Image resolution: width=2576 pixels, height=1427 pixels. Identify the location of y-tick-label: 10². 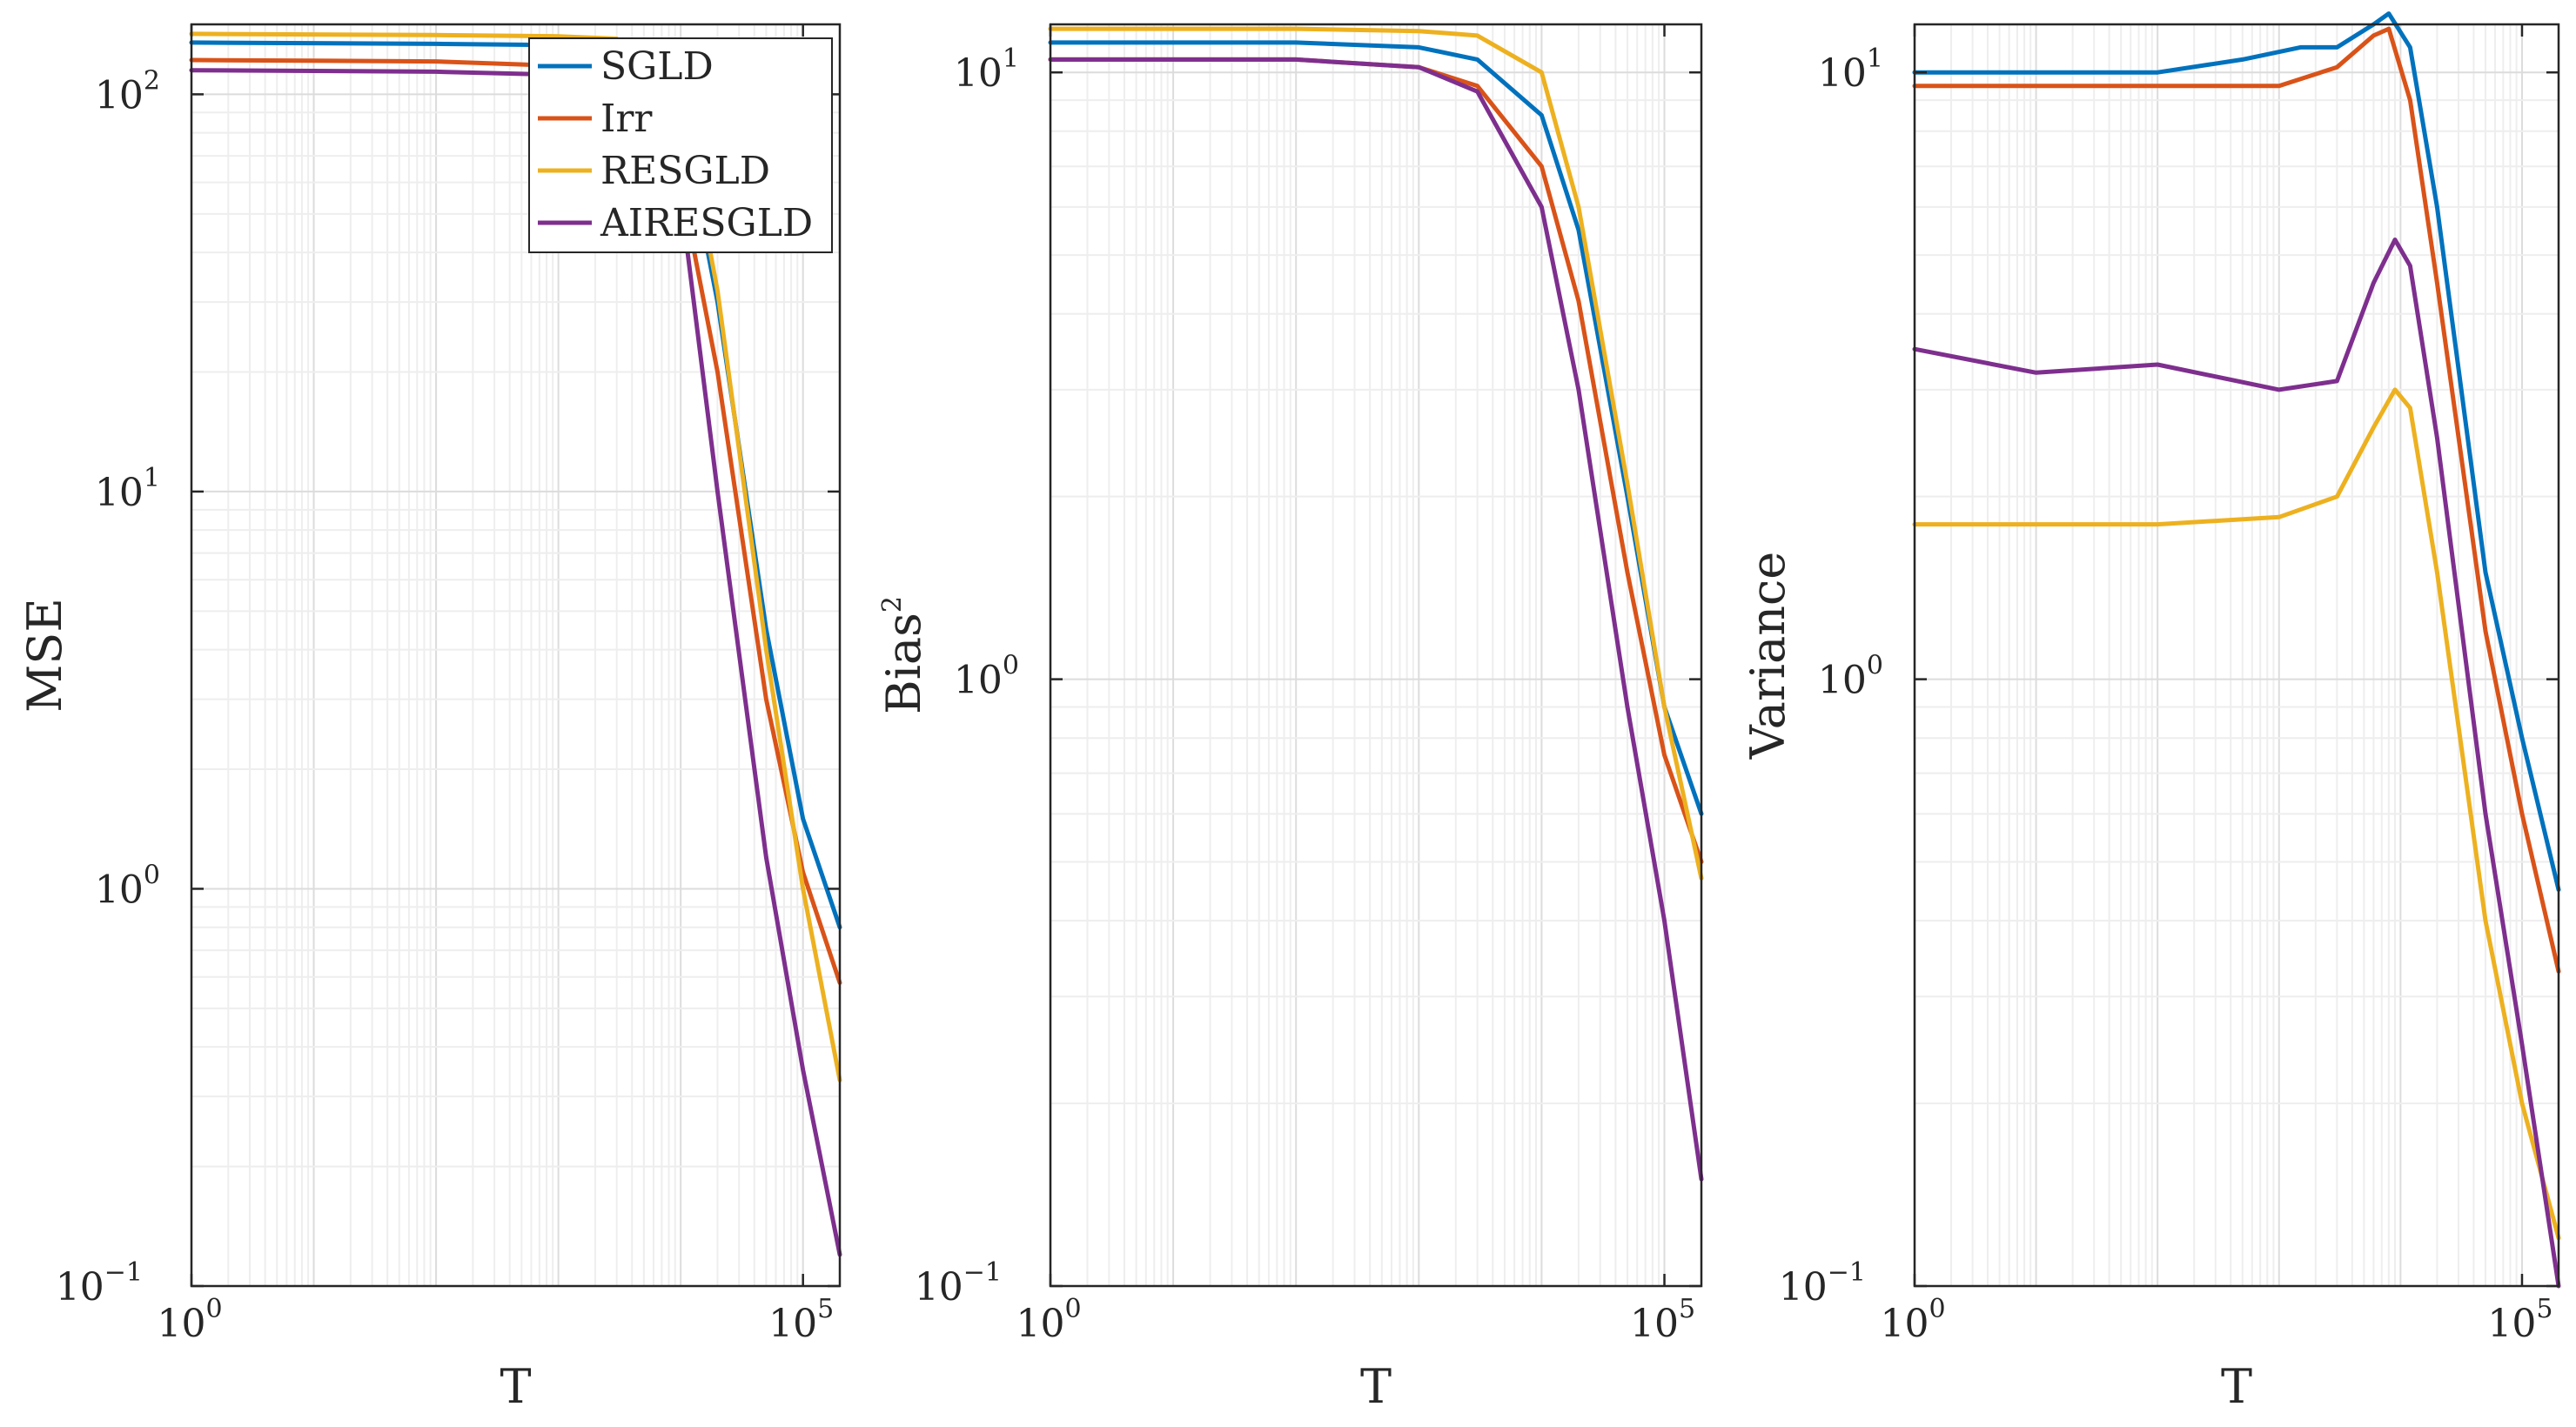
(128, 91).